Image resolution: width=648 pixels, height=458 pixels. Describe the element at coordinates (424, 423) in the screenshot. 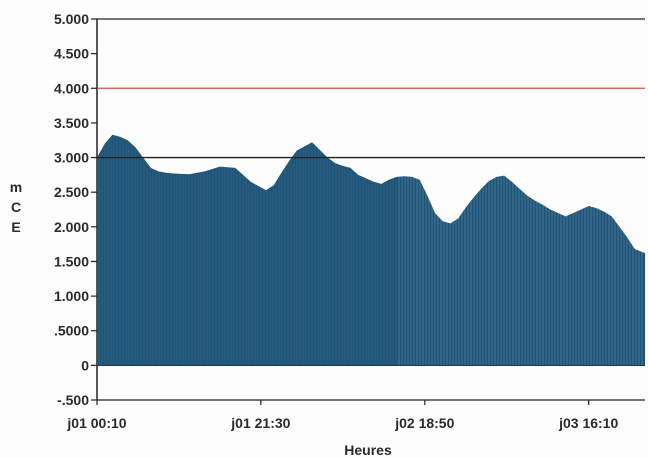

I see `x-tick-label: j02 18:50` at that location.